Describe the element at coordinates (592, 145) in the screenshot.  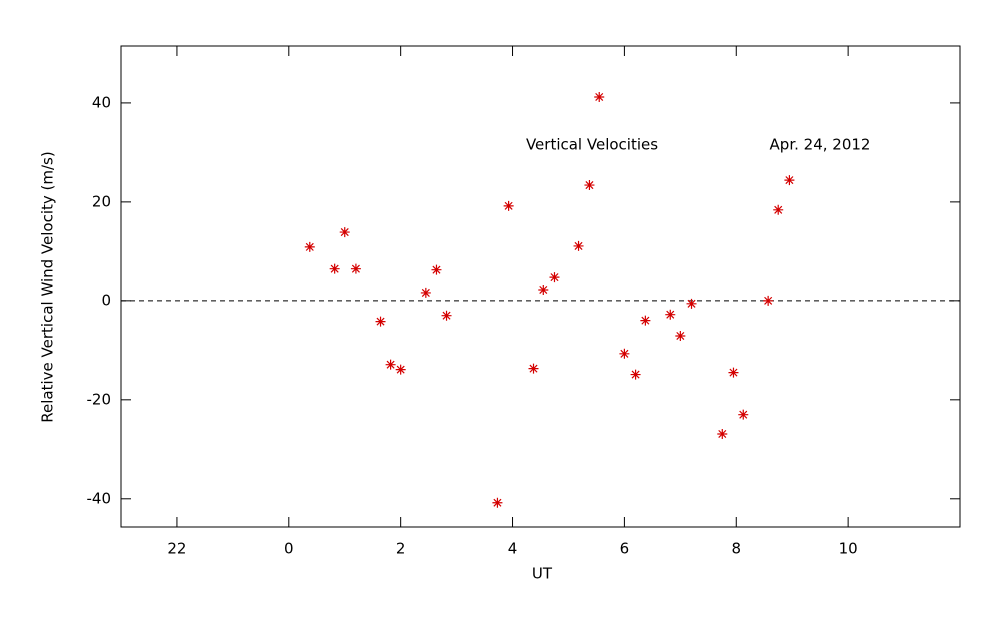
I see `annotation: Vertical Velocities` at that location.